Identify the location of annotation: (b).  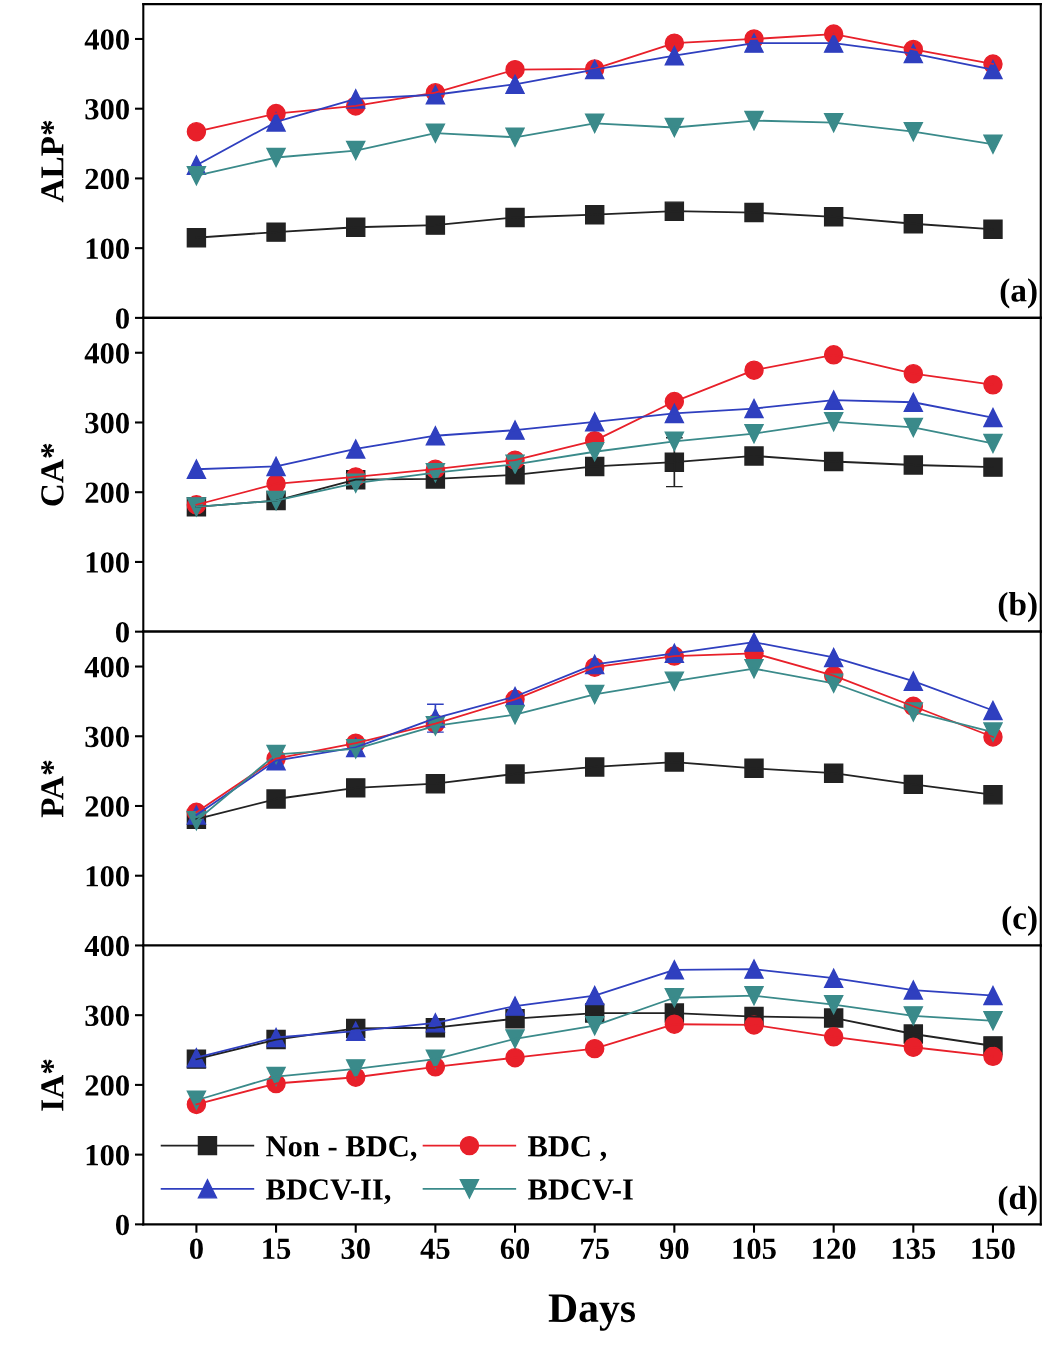
(1017, 607).